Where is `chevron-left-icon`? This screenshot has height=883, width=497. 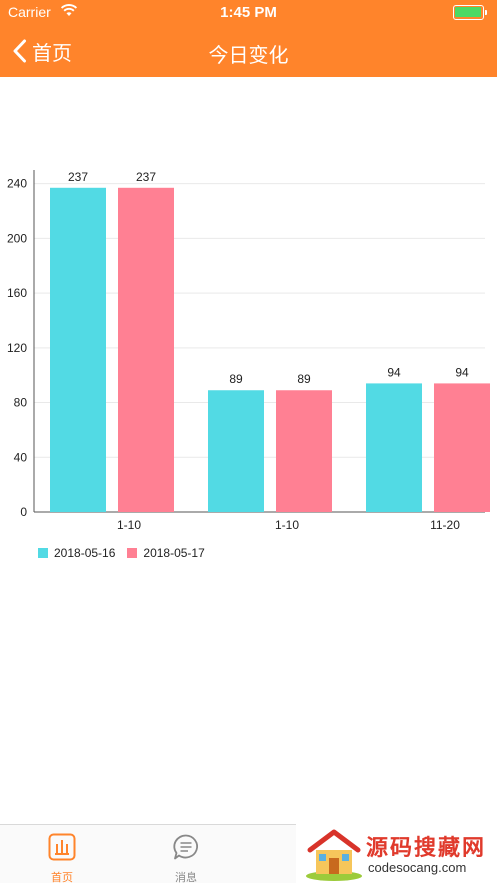
chevron-left-icon is located at coordinates (19, 51).